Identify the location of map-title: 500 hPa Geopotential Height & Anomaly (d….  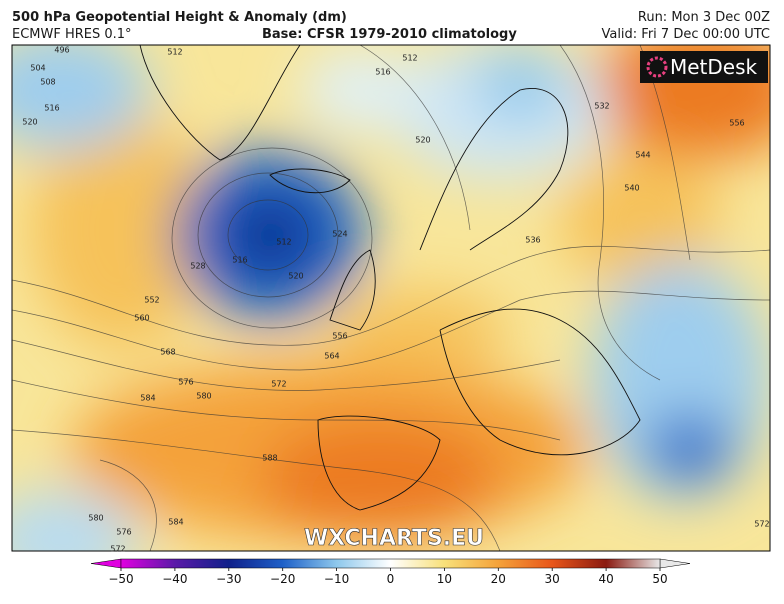
(179, 17).